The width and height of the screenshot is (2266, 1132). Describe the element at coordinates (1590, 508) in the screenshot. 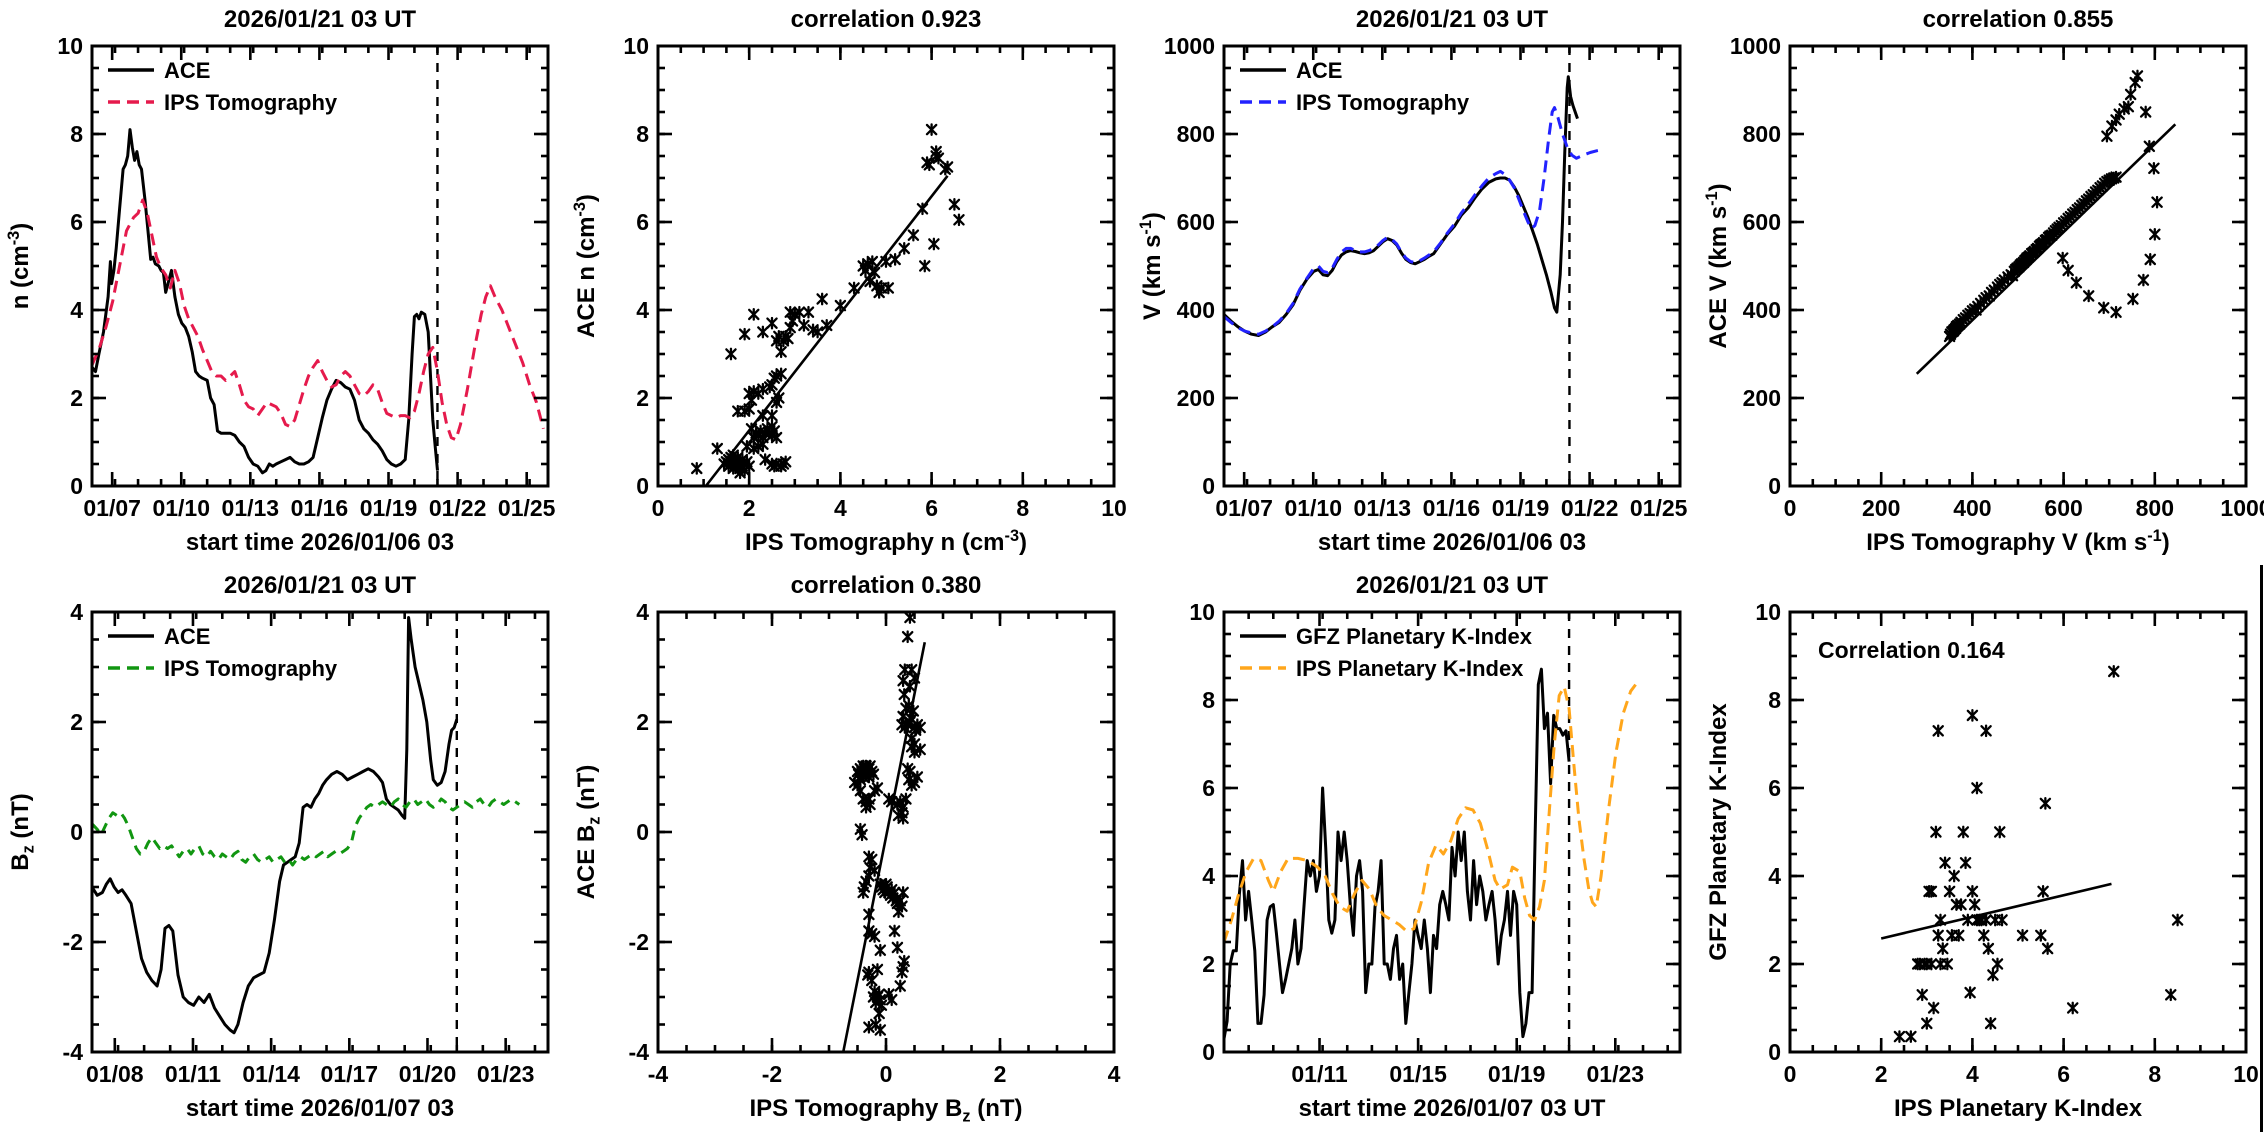

I see `x-tick-label: 01/22` at that location.